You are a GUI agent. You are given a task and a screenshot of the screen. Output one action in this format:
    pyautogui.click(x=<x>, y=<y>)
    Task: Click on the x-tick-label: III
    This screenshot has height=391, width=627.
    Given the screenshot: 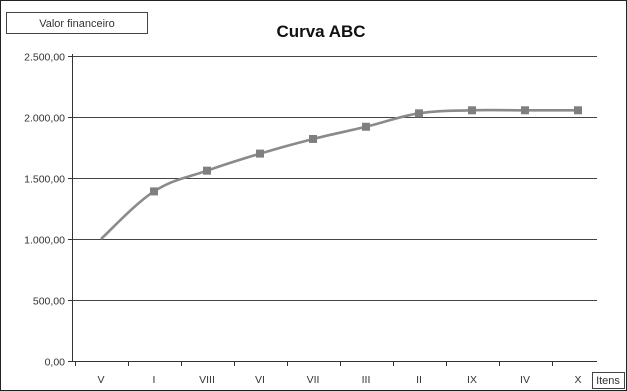 What is the action you would take?
    pyautogui.click(x=366, y=380)
    